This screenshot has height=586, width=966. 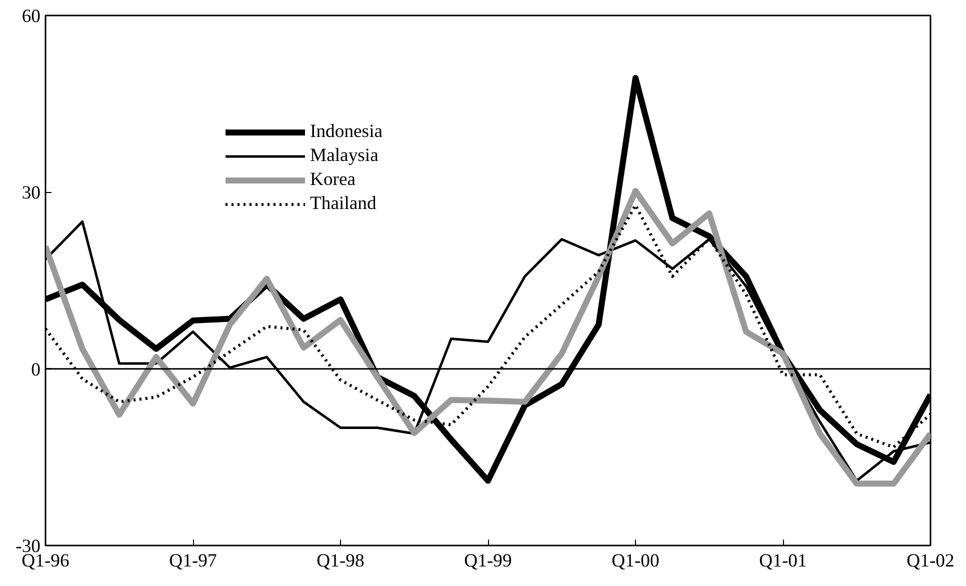 I want to click on y-tick-label: 0, so click(x=35, y=369).